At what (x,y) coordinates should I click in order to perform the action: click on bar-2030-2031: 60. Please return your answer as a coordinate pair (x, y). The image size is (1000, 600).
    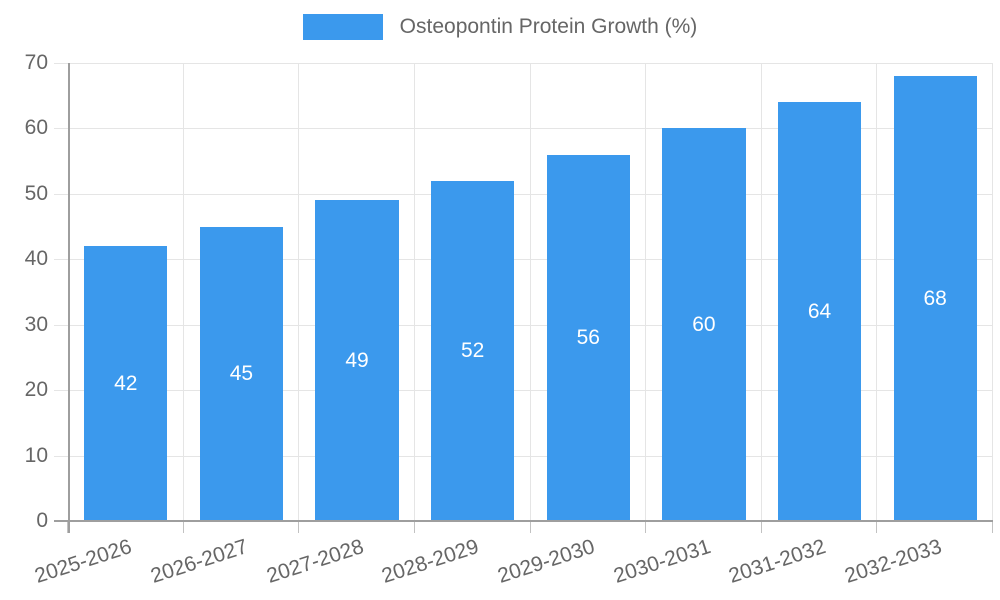
    Looking at the image, I should click on (704, 324).